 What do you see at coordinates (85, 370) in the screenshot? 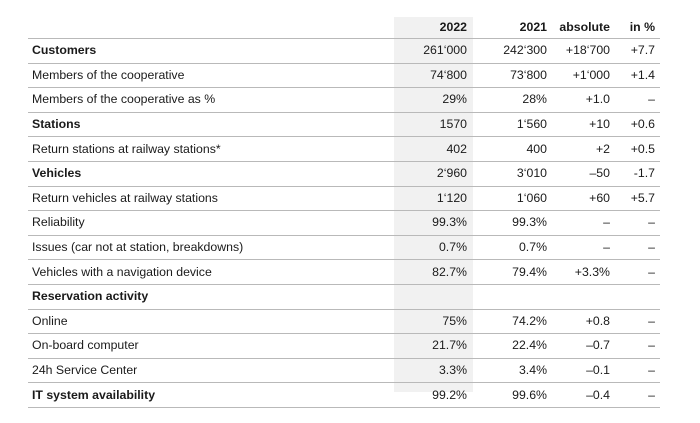
I see `row-label: 24h Service Center` at bounding box center [85, 370].